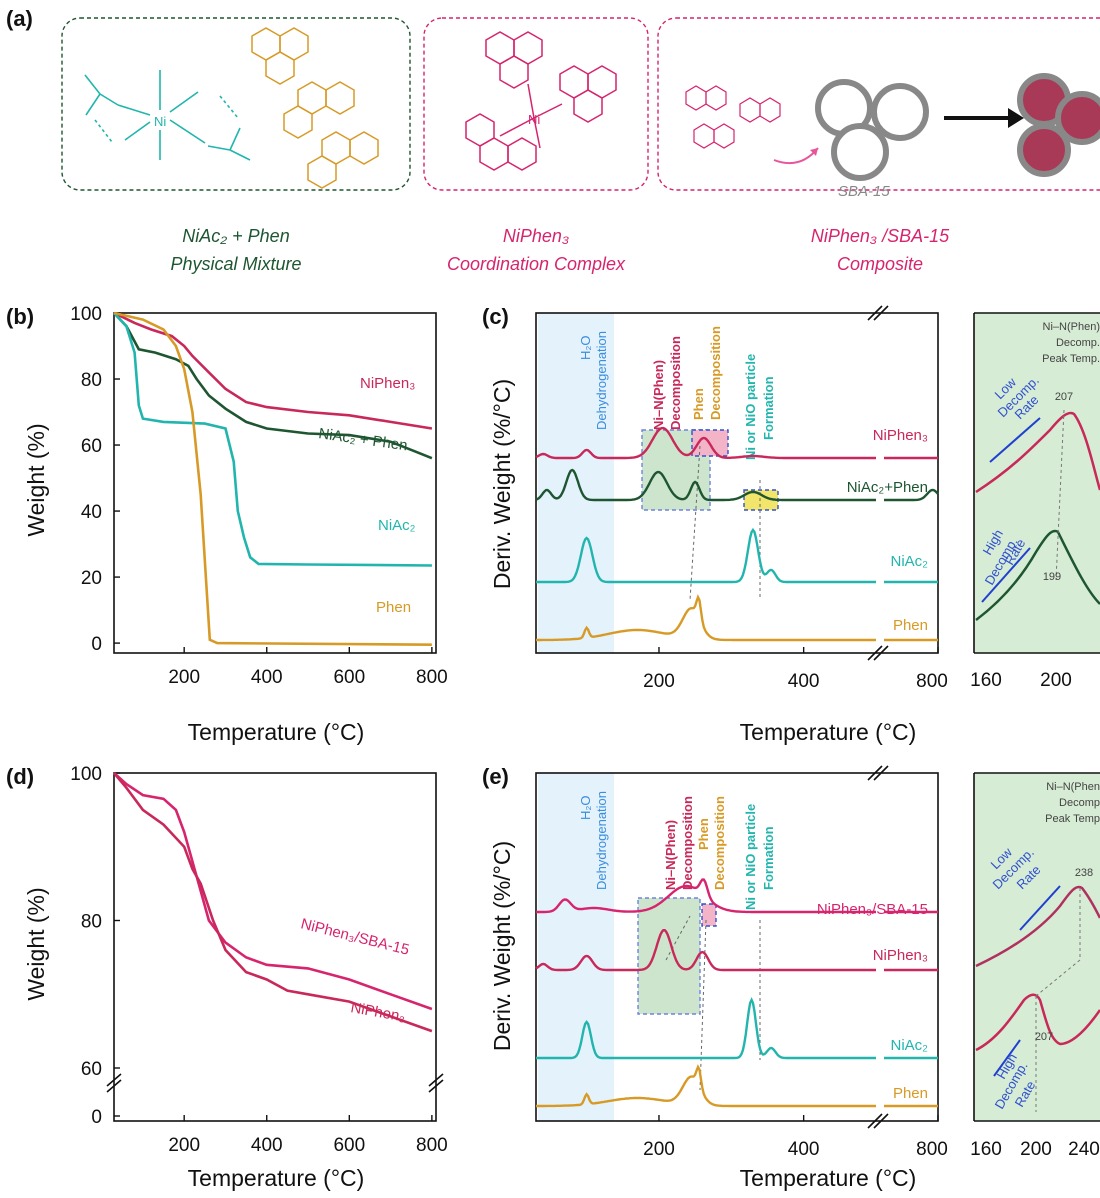 The height and width of the screenshot is (1198, 1100). What do you see at coordinates (872, 130) in the screenshot?
I see `sba15-empty-icon` at bounding box center [872, 130].